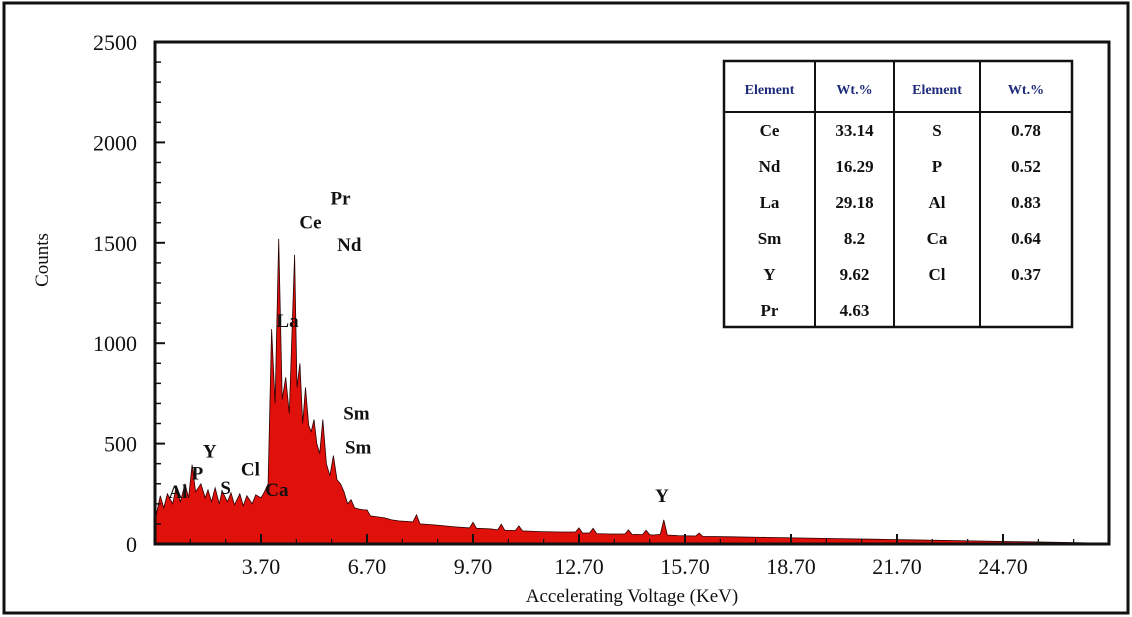 This screenshot has width=1132, height=617. I want to click on y-tick-label: 500, so click(120, 444).